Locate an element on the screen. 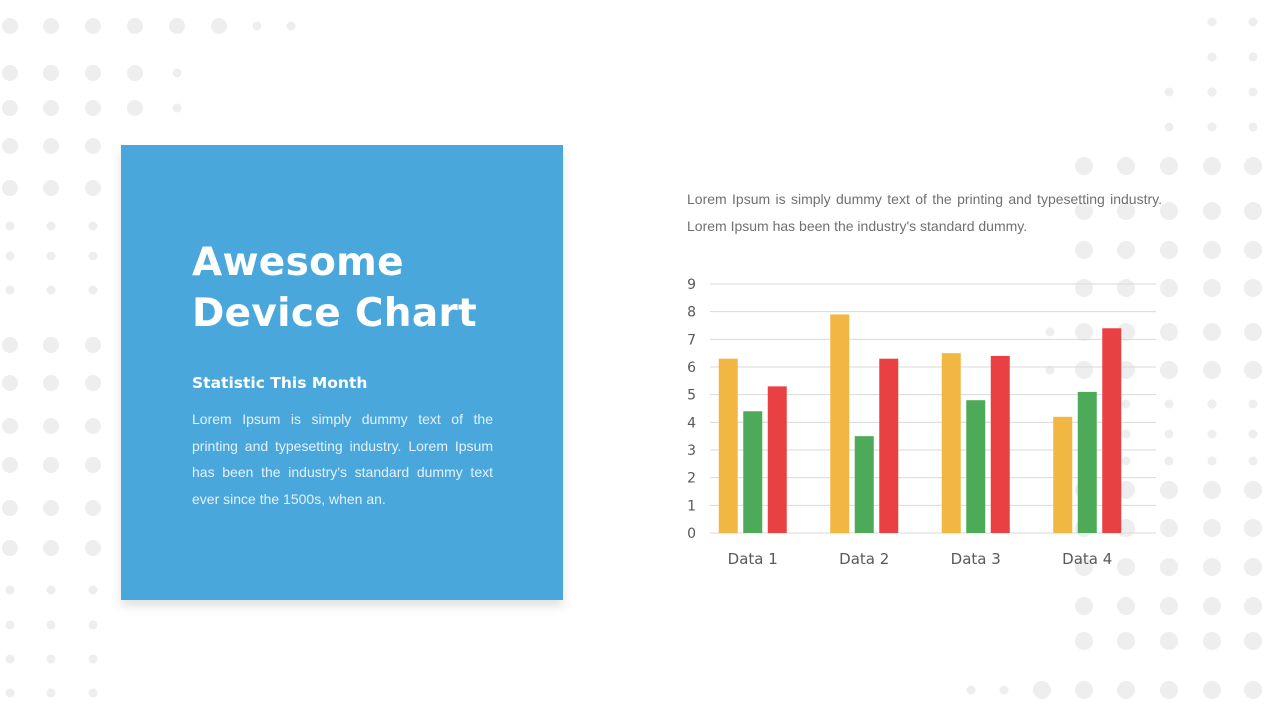 This screenshot has height=720, width=1280. y-tick-label: 3 is located at coordinates (691, 451).